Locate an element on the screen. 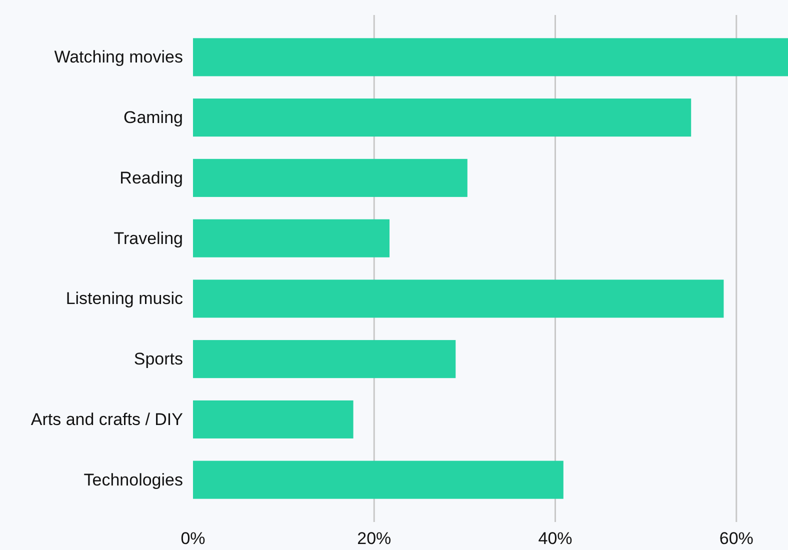 Image resolution: width=788 pixels, height=550 pixels. y-tick-label: Sports is located at coordinates (158, 359).